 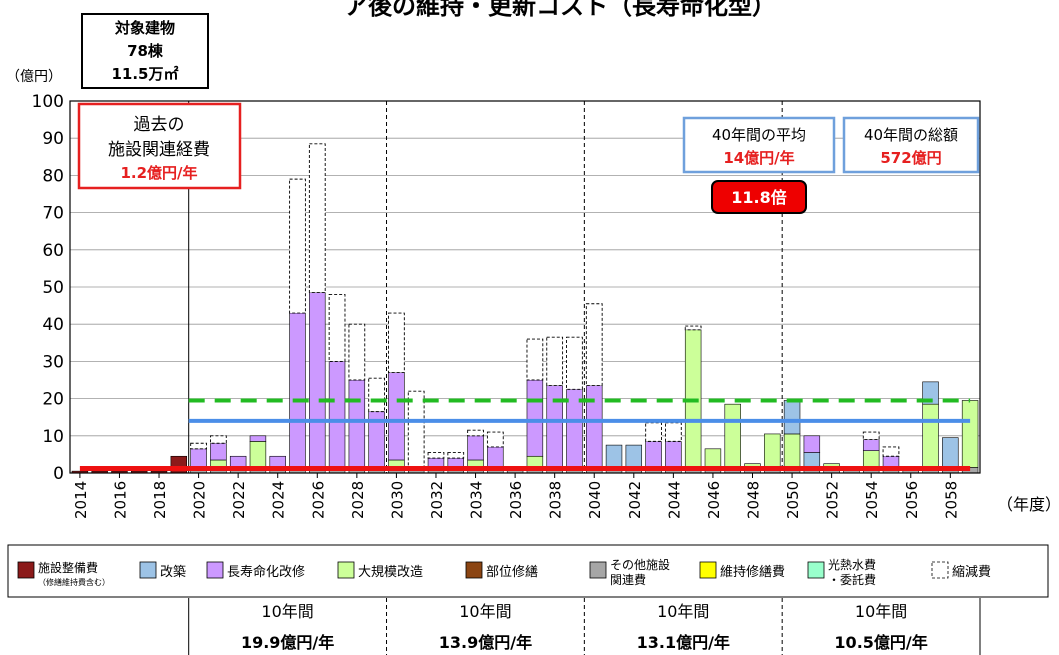 I want to click on bar-longevity-2027, so click(x=337, y=414).